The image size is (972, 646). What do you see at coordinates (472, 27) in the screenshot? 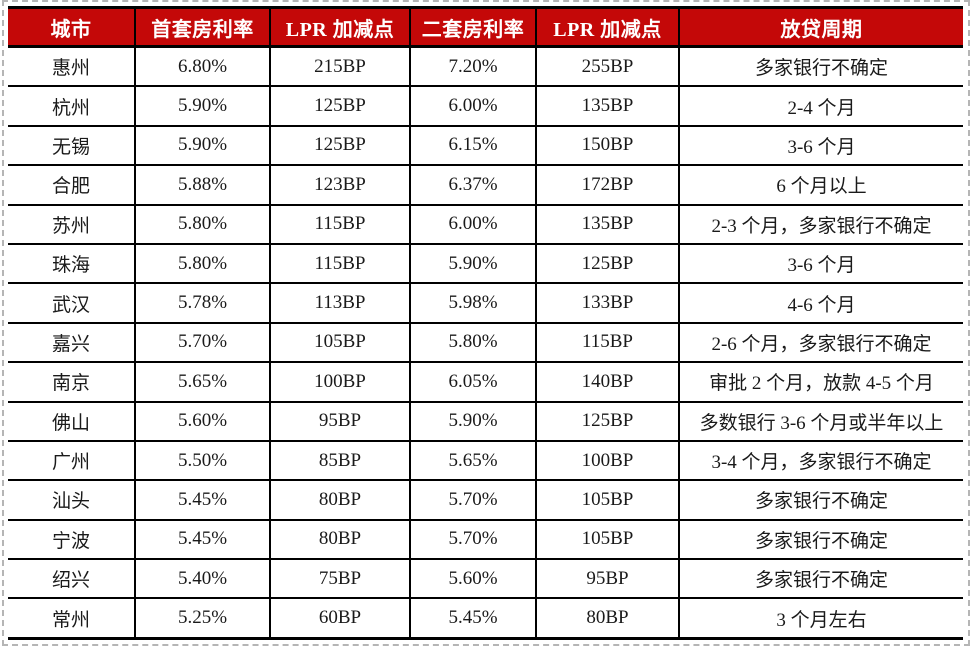
I see `column-header-3: 二套房利率` at bounding box center [472, 27].